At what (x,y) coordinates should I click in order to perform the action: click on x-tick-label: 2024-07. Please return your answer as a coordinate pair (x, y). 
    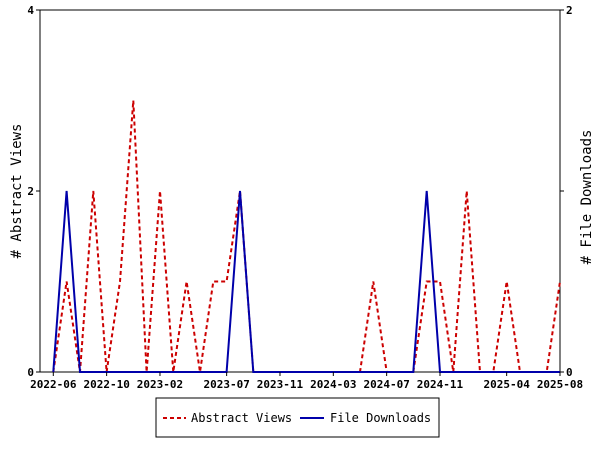
    Looking at the image, I should click on (386, 384).